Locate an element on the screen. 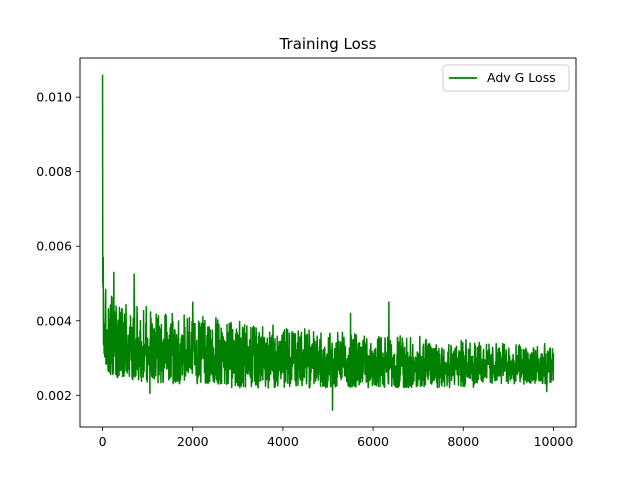 This screenshot has height=480, width=640. y-tick-label: 0.010 is located at coordinates (54, 97).